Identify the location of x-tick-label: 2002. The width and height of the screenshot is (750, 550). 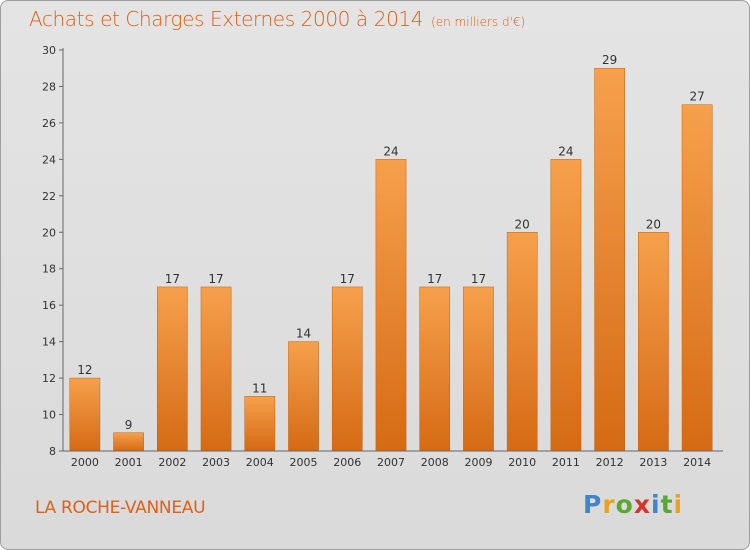
(172, 462).